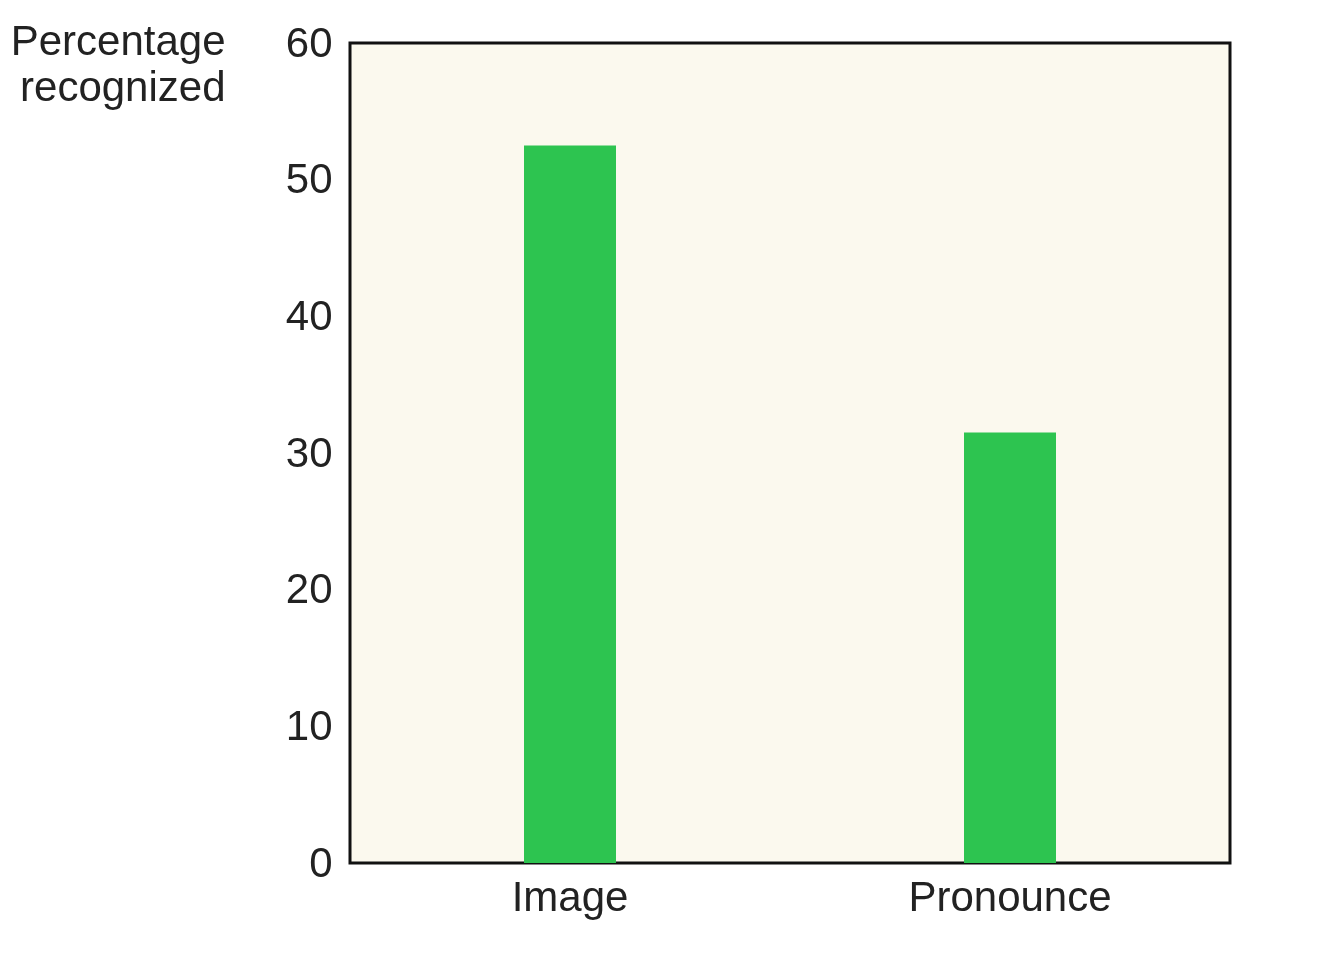 The height and width of the screenshot is (960, 1333). Describe the element at coordinates (309, 452) in the screenshot. I see `y-tick-label: 30` at that location.